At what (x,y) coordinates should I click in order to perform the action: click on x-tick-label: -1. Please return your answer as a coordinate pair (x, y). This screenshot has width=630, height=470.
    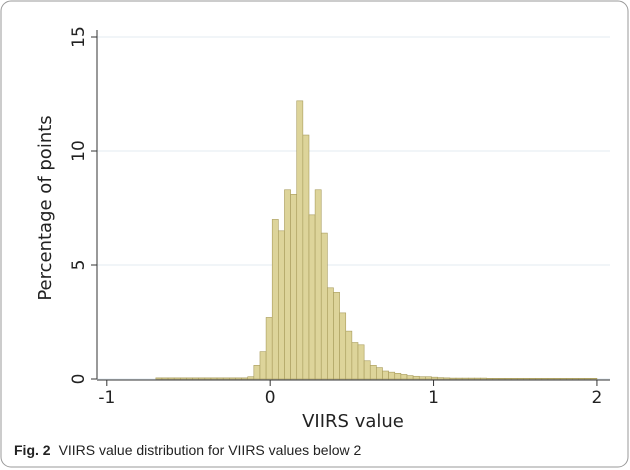
    Looking at the image, I should click on (106, 398).